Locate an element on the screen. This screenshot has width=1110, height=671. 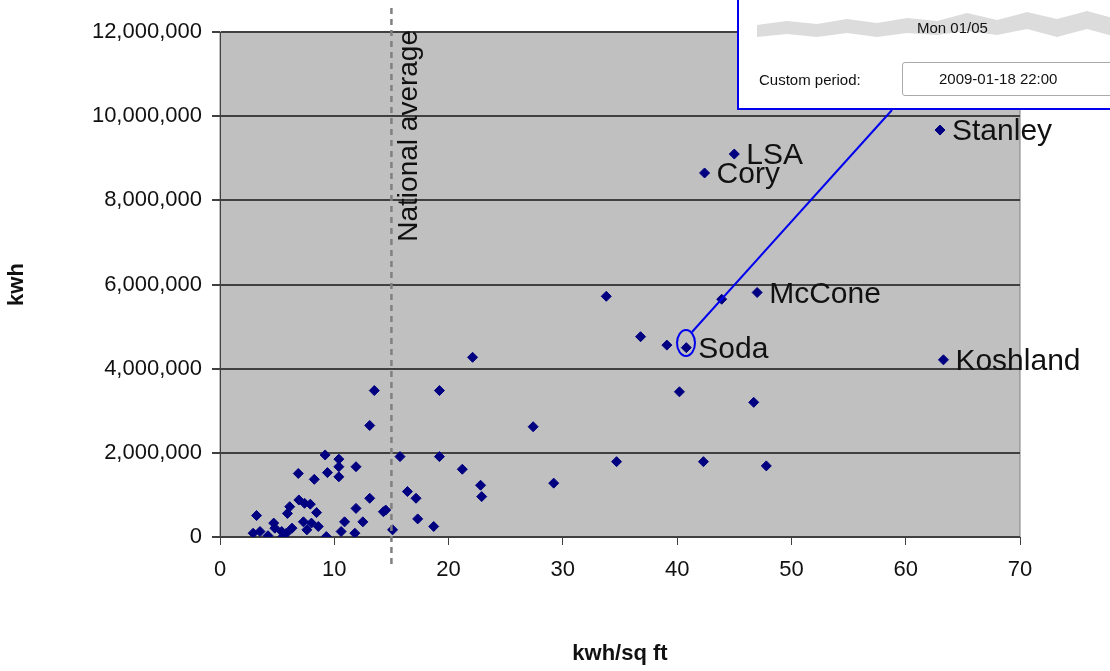
annotation: Custom period: is located at coordinates (810, 79).